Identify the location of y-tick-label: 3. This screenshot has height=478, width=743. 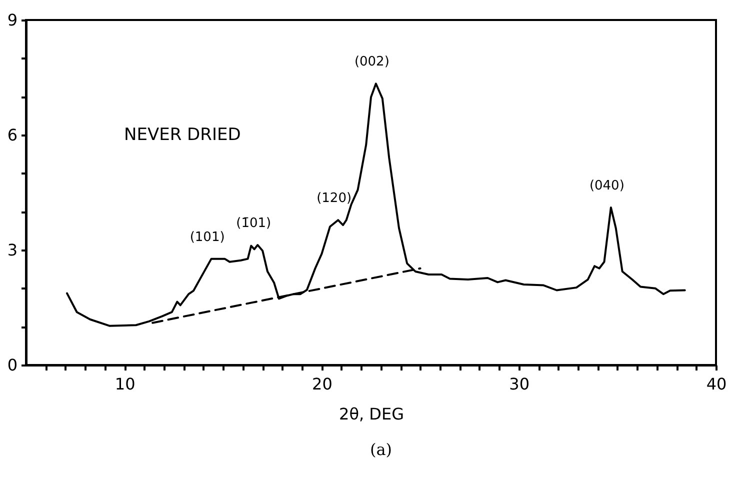
(12, 250).